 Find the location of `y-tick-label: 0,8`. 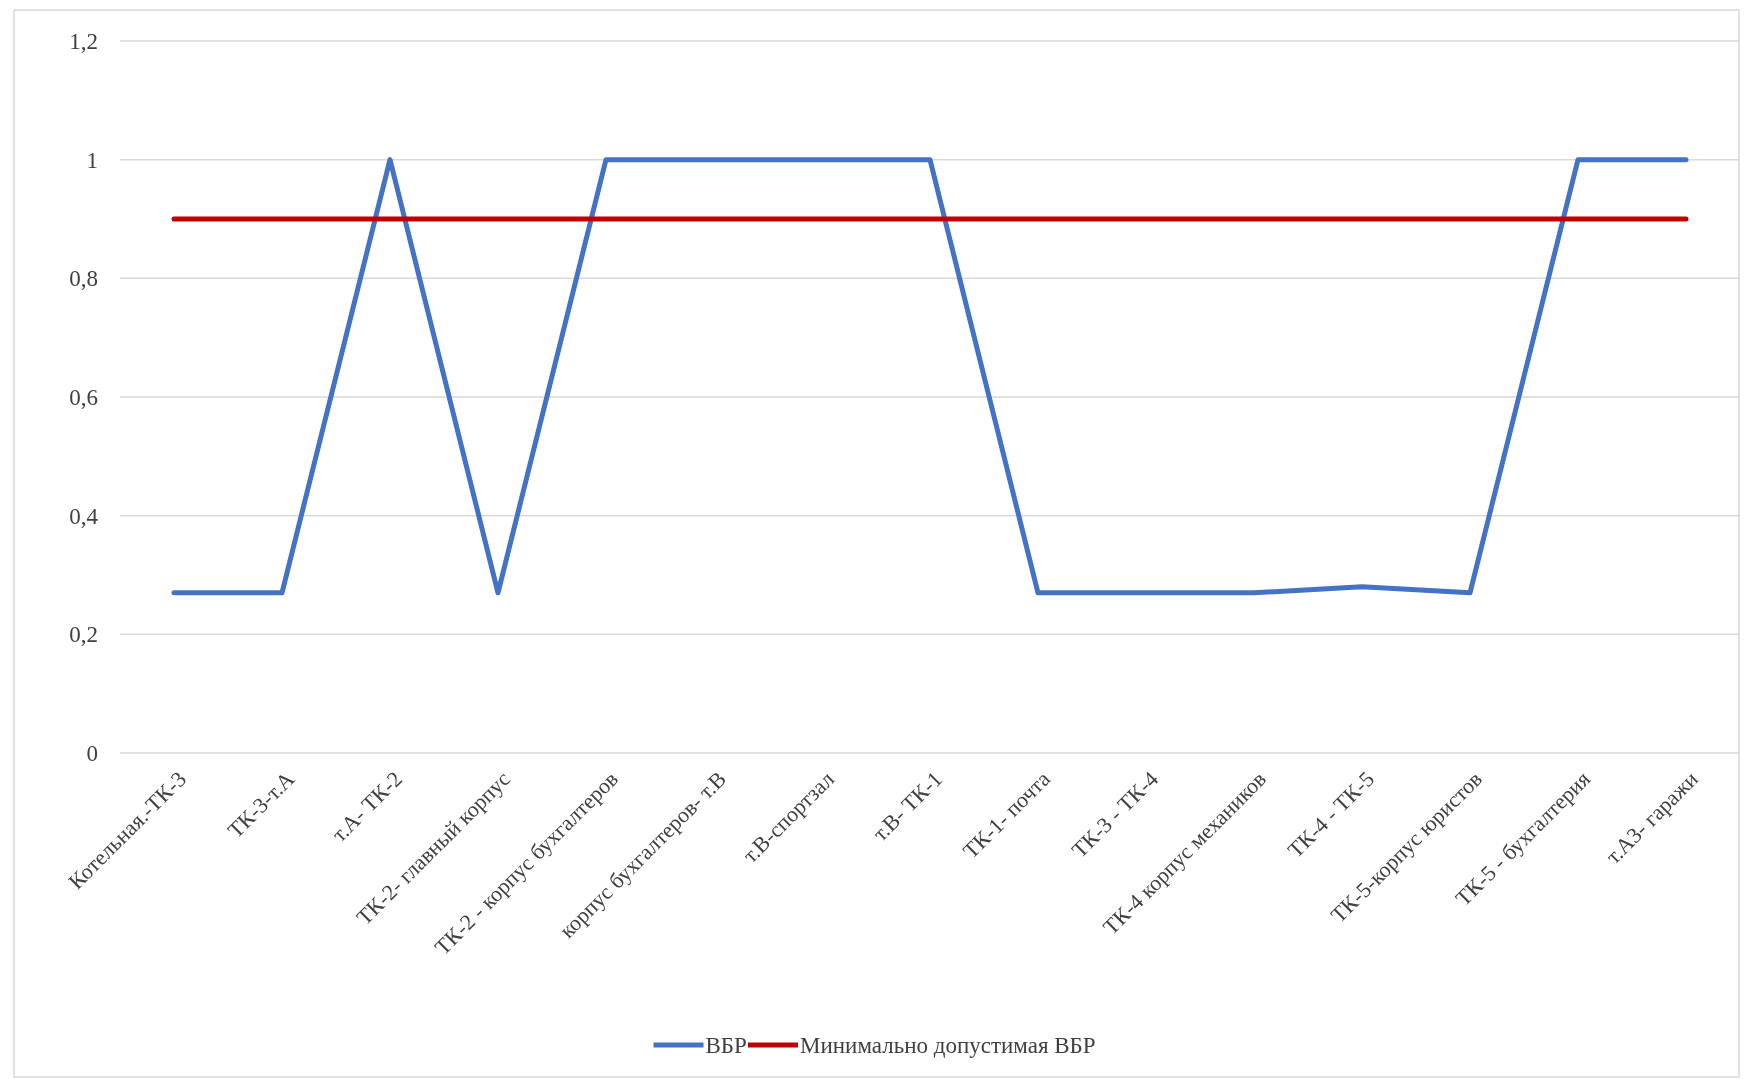

y-tick-label: 0,8 is located at coordinates (83, 279).